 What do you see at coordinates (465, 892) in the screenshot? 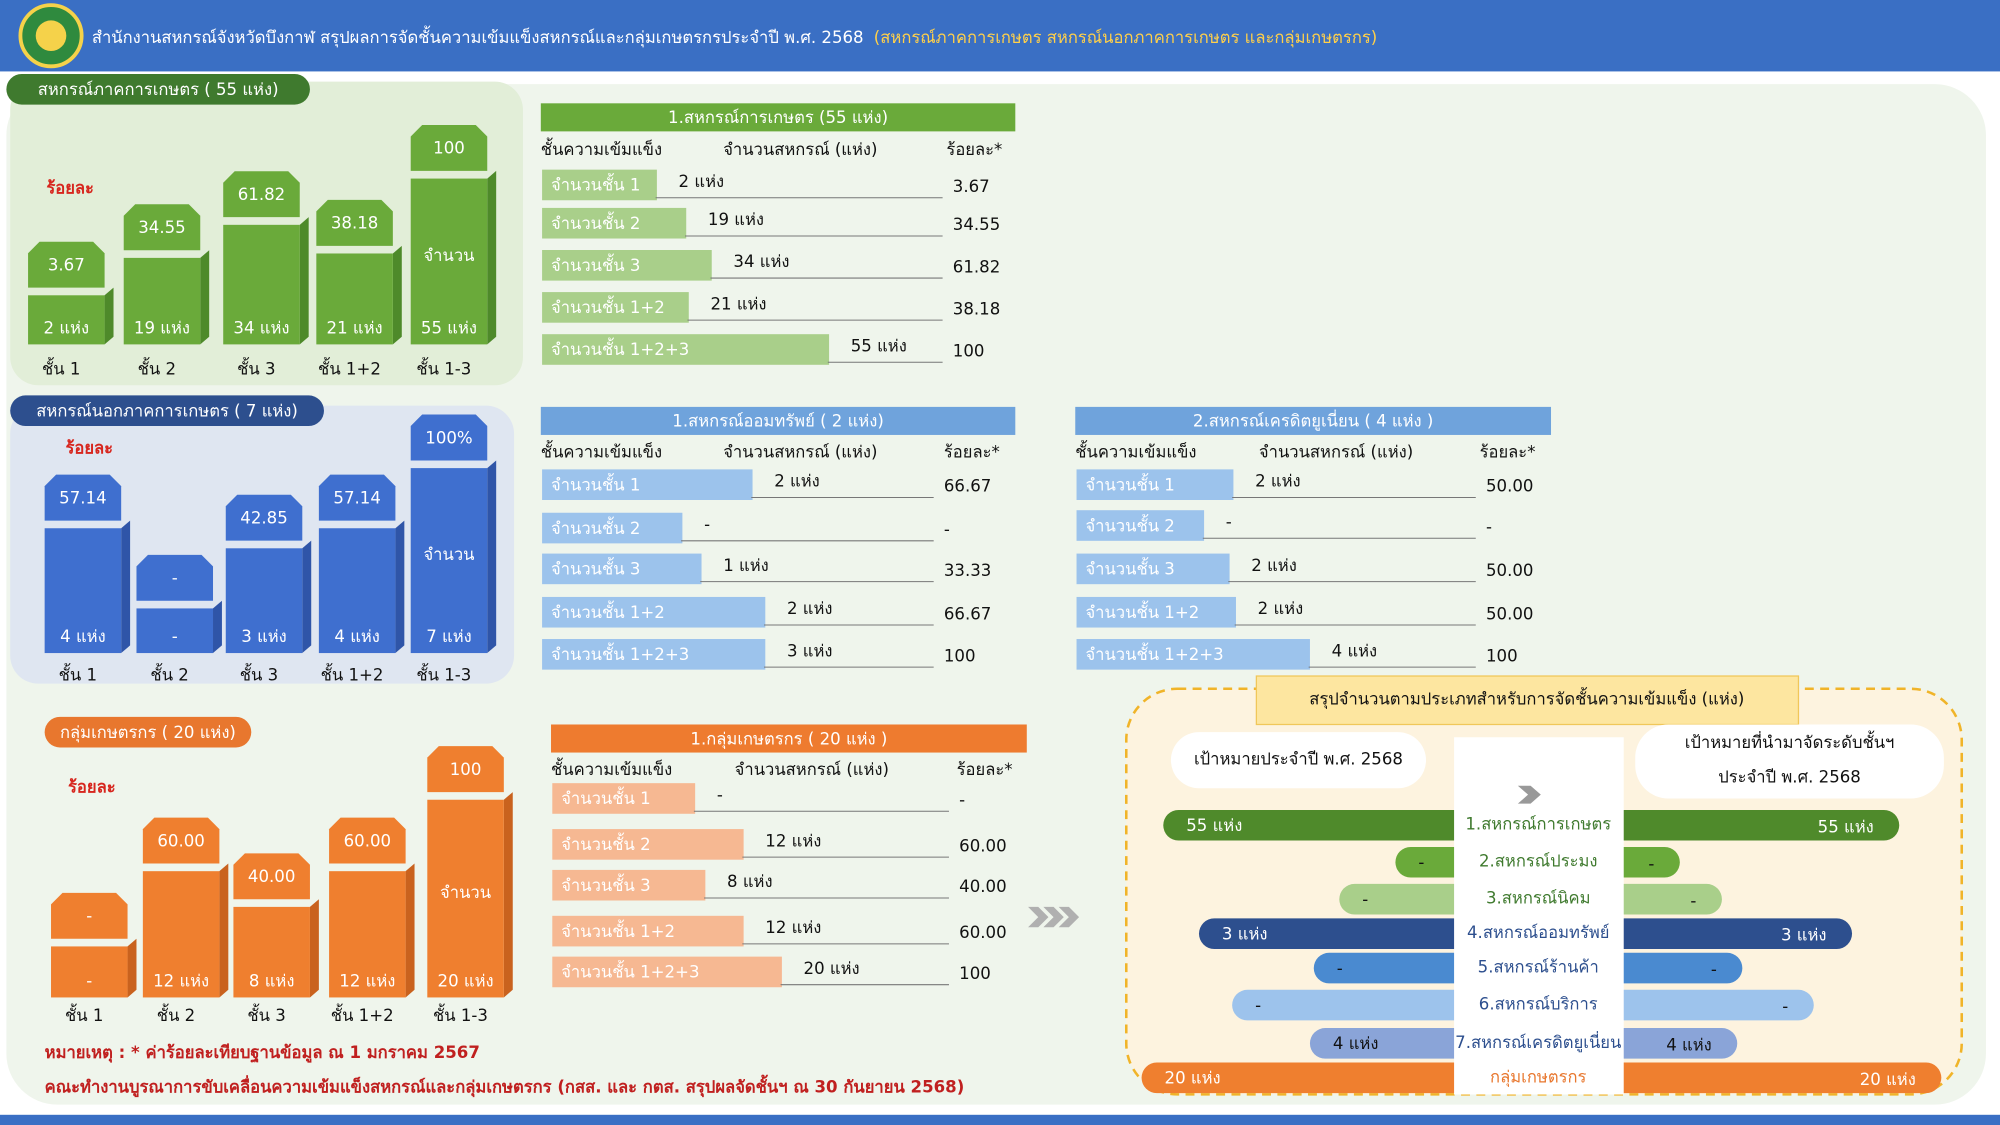
I see `bar-note: จำนวน` at bounding box center [465, 892].